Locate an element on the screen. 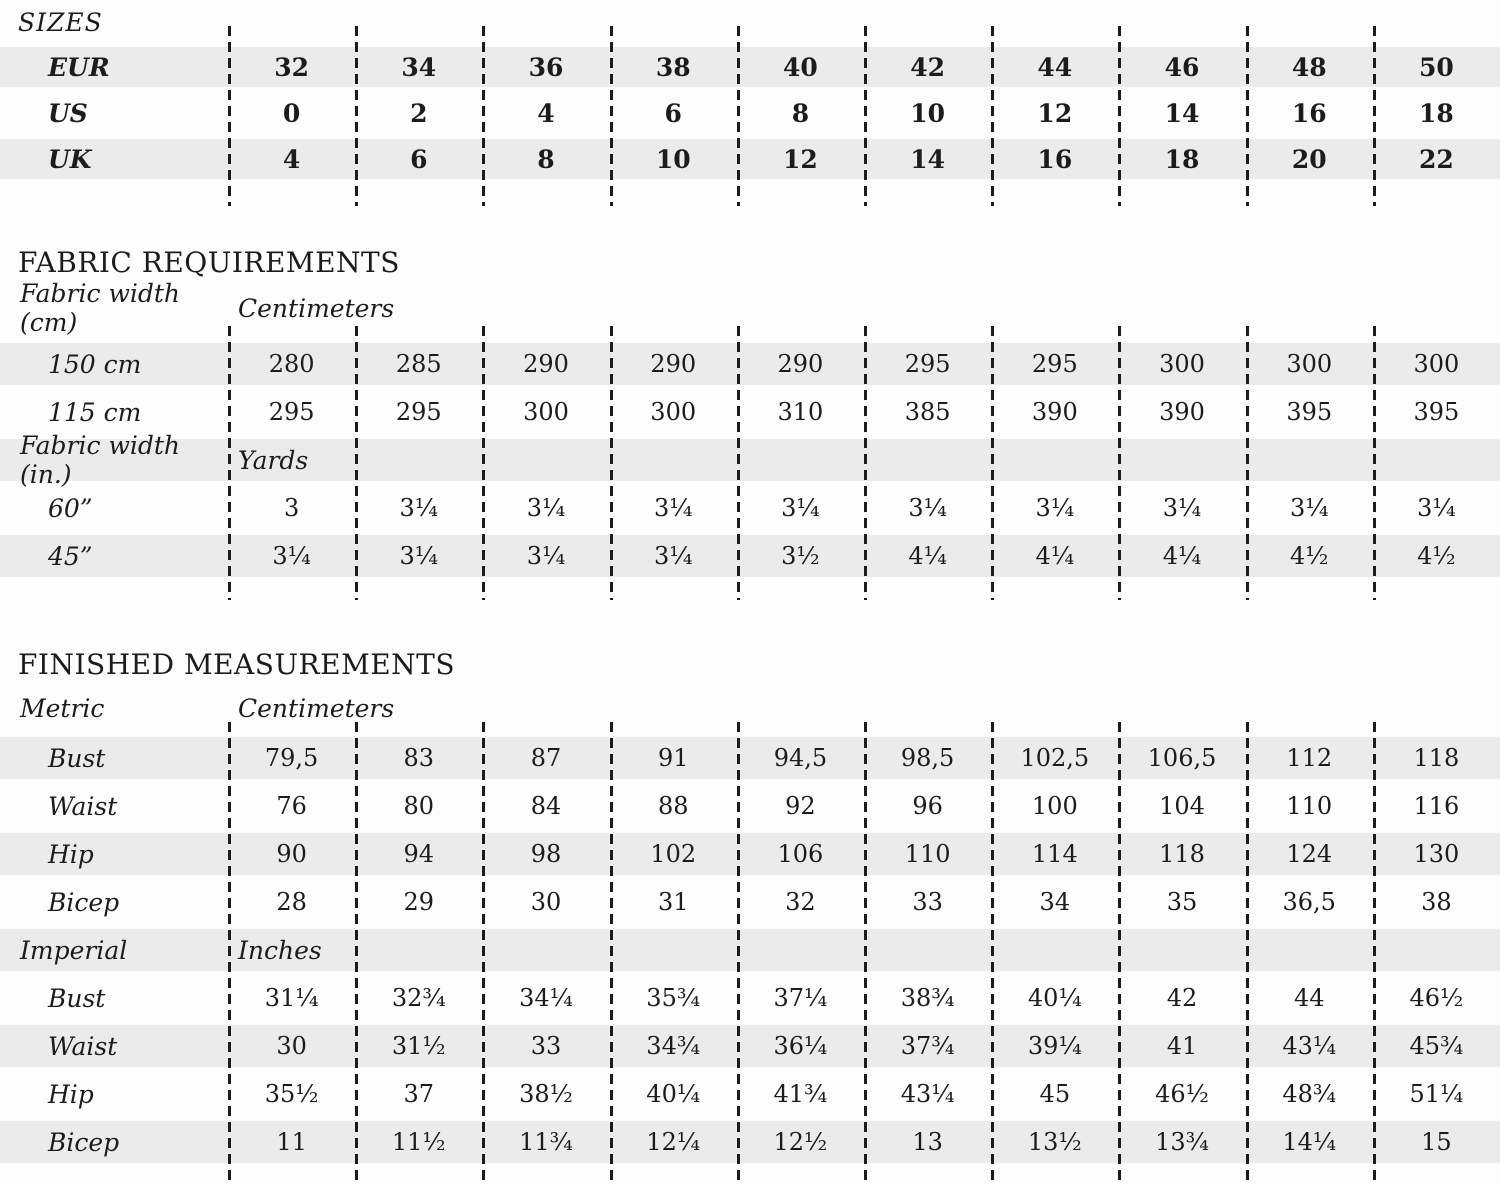  row-label: EUR is located at coordinates (79, 67).